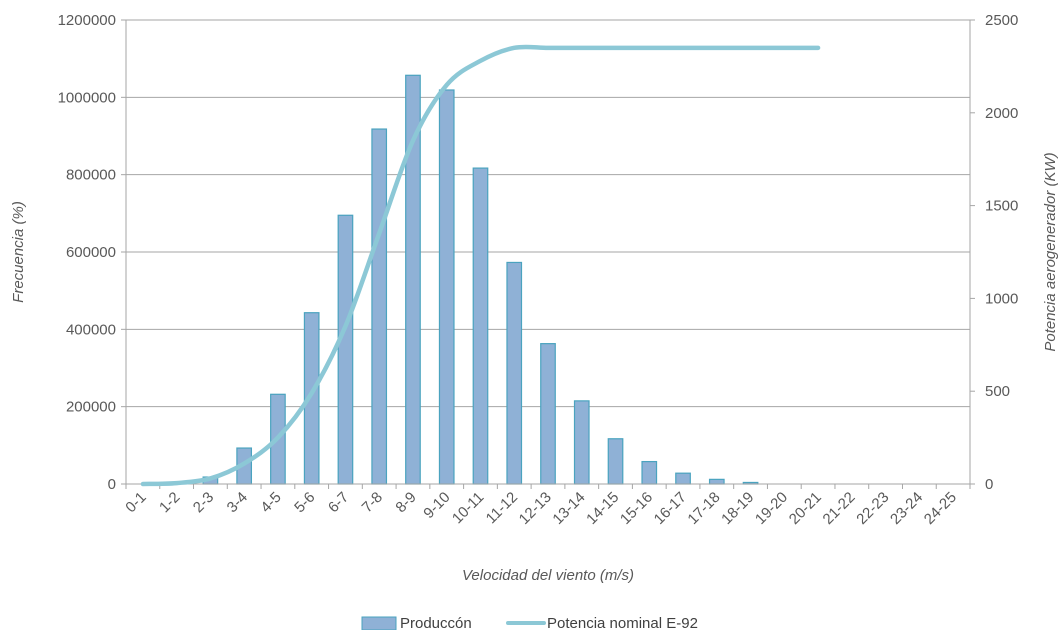 The width and height of the screenshot is (1063, 635). Describe the element at coordinates (169, 502) in the screenshot. I see `x-tick-label: 1-2` at that location.